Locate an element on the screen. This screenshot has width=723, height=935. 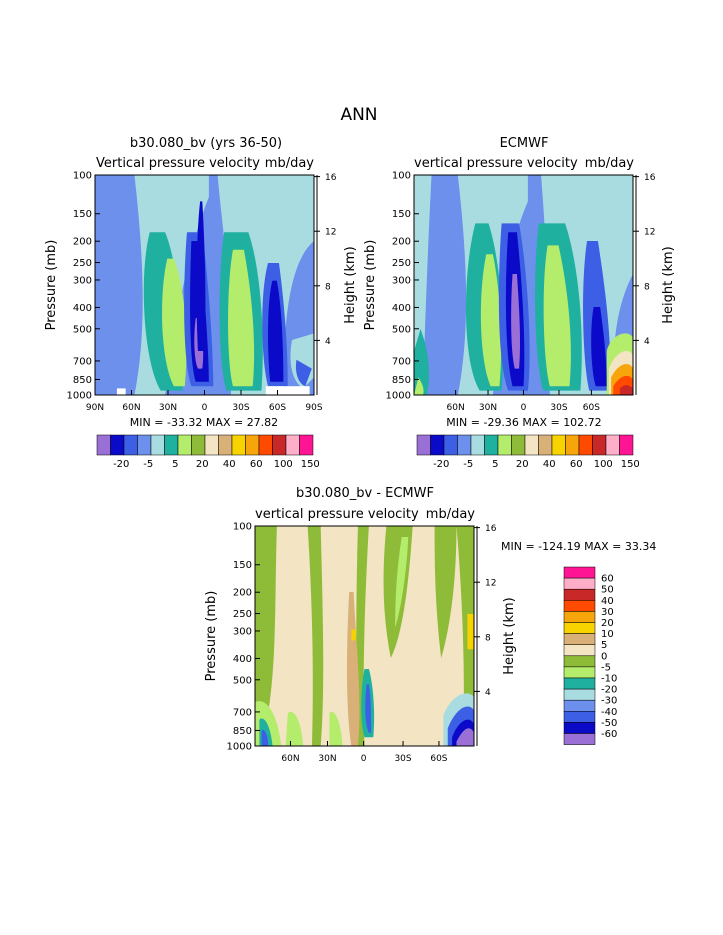
panel2-x-tick-label: 30S is located at coordinates (558, 408).